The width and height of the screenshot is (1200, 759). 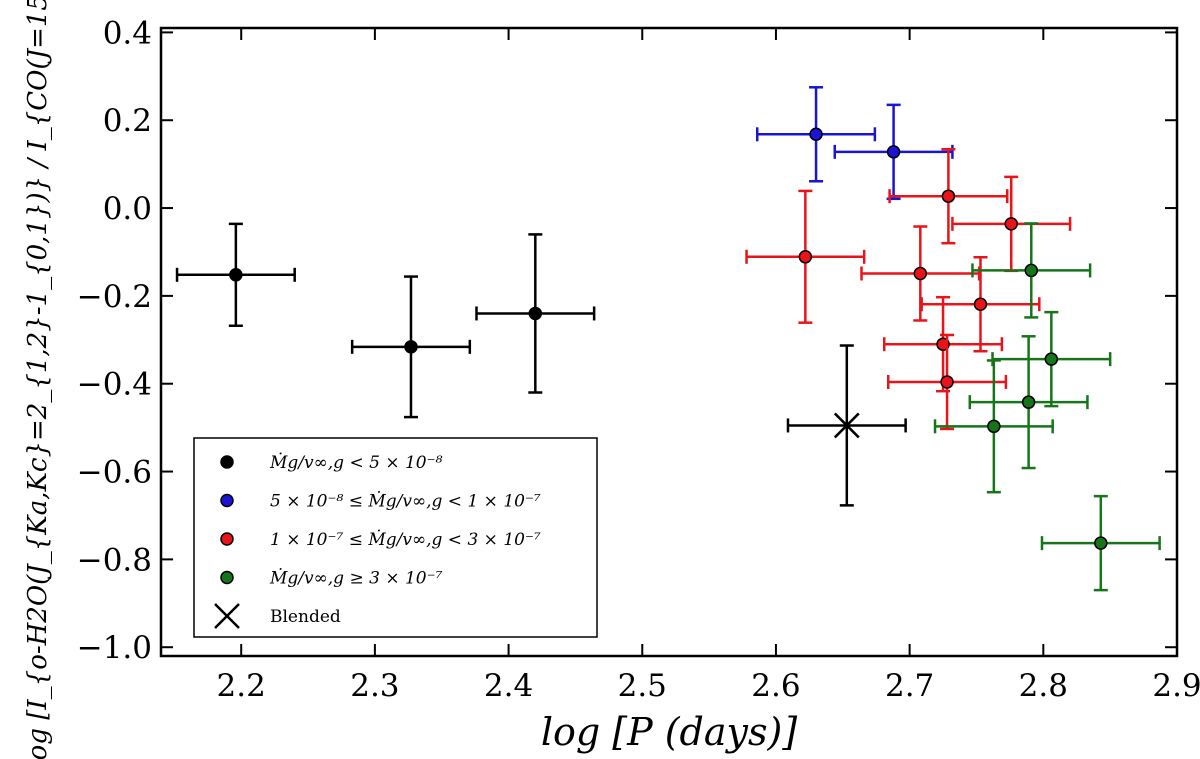 I want to click on legend-box, so click(x=395, y=537).